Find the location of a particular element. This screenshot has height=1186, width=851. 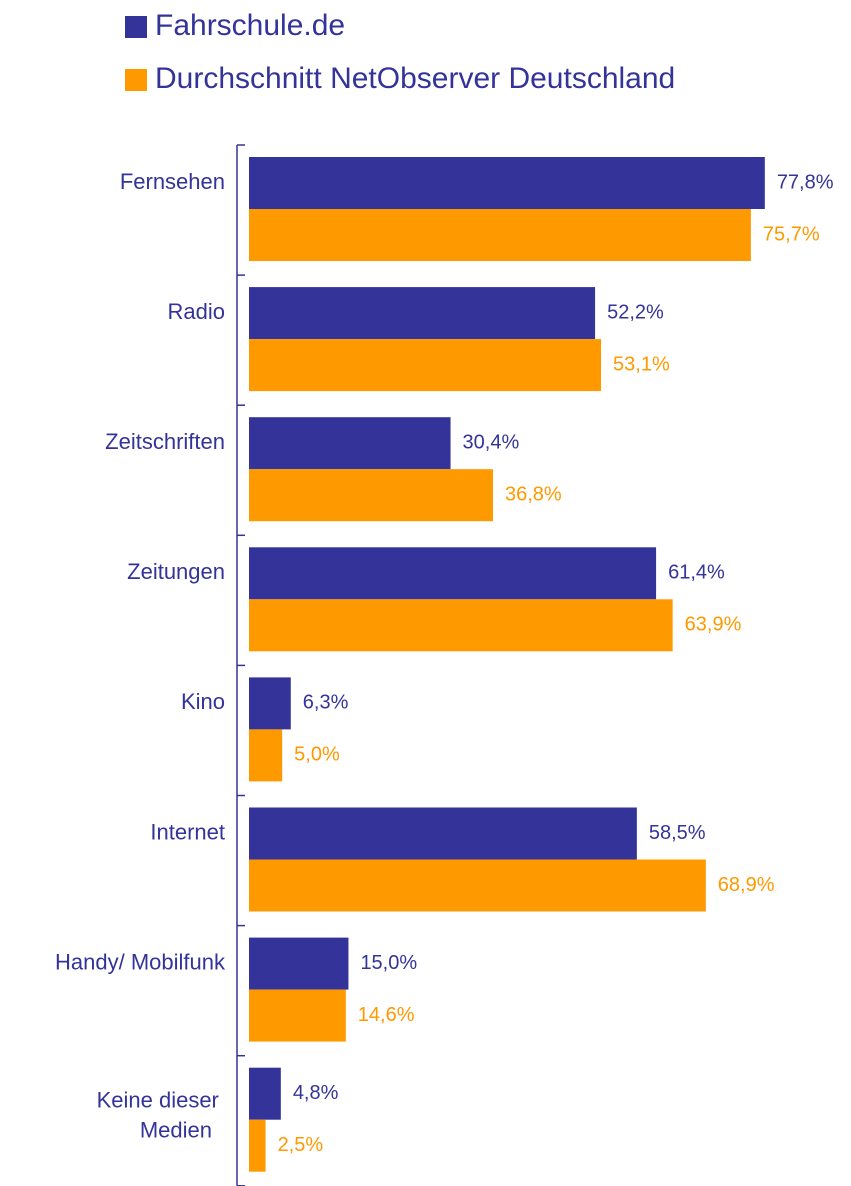

value-label: 77,8% is located at coordinates (805, 182).